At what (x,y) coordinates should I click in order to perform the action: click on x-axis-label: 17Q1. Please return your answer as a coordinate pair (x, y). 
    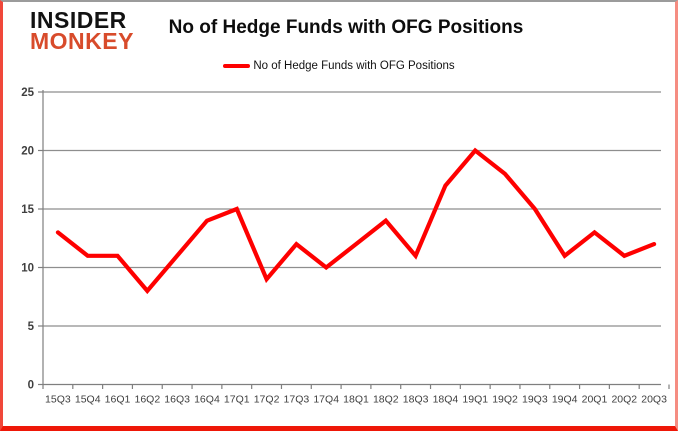
    Looking at the image, I should click on (237, 400).